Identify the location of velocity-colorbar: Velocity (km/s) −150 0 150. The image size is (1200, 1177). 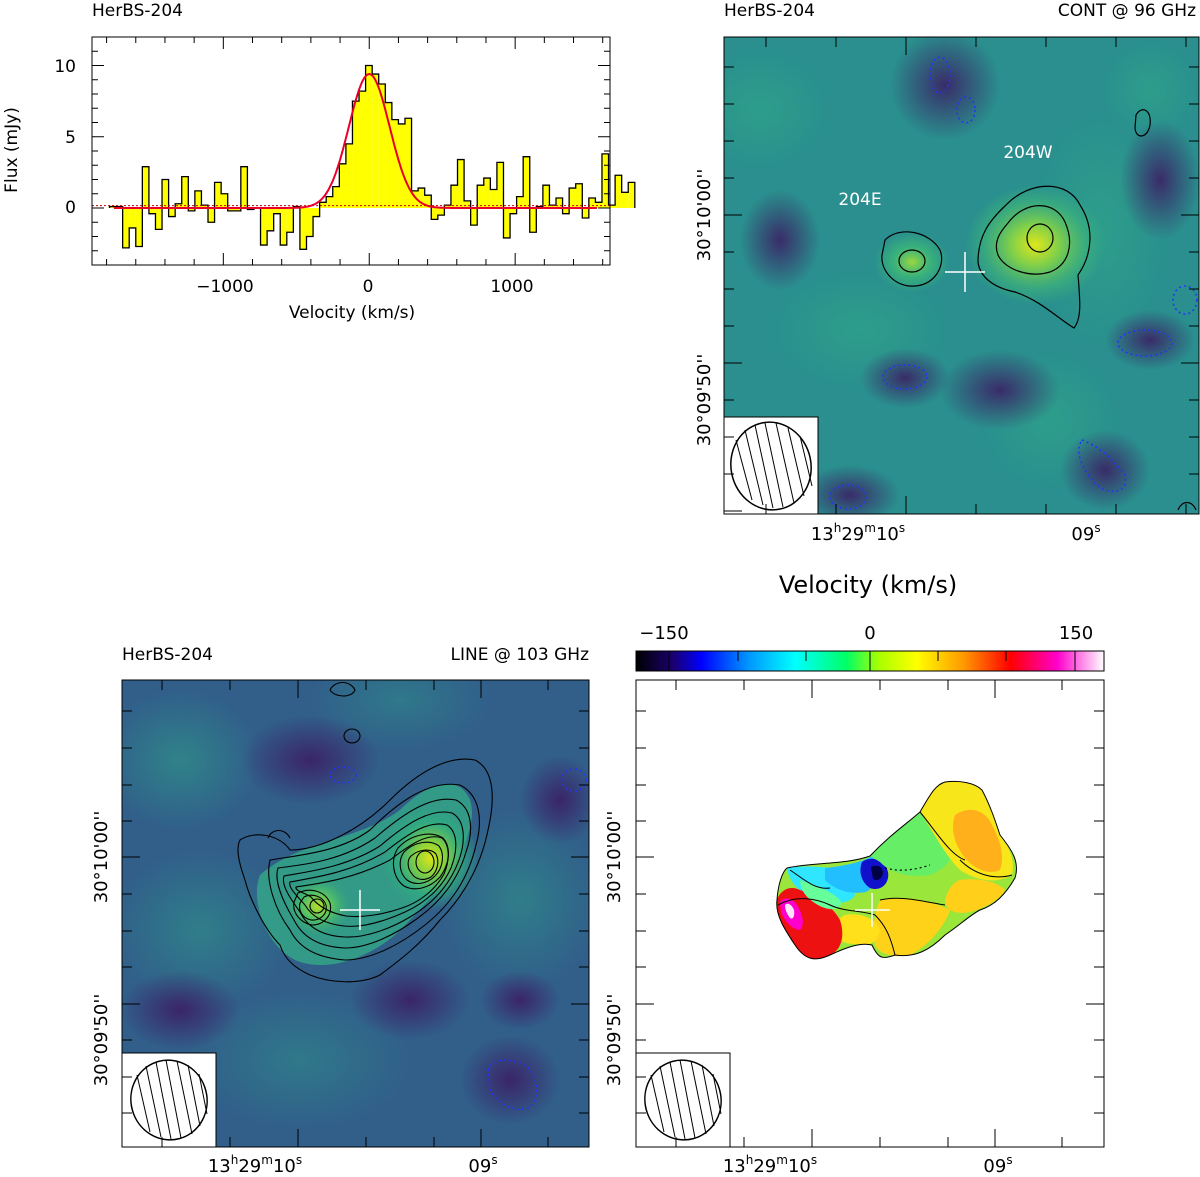
(870, 621).